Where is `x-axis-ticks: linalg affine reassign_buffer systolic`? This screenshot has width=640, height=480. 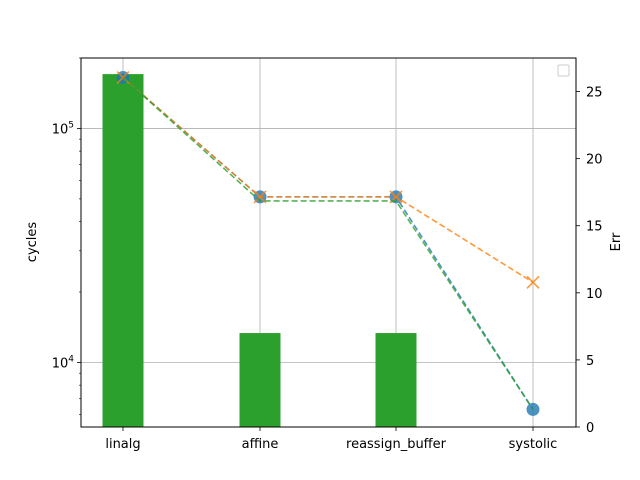 x-axis-ticks: linalg affine reassign_buffer systolic is located at coordinates (331, 439).